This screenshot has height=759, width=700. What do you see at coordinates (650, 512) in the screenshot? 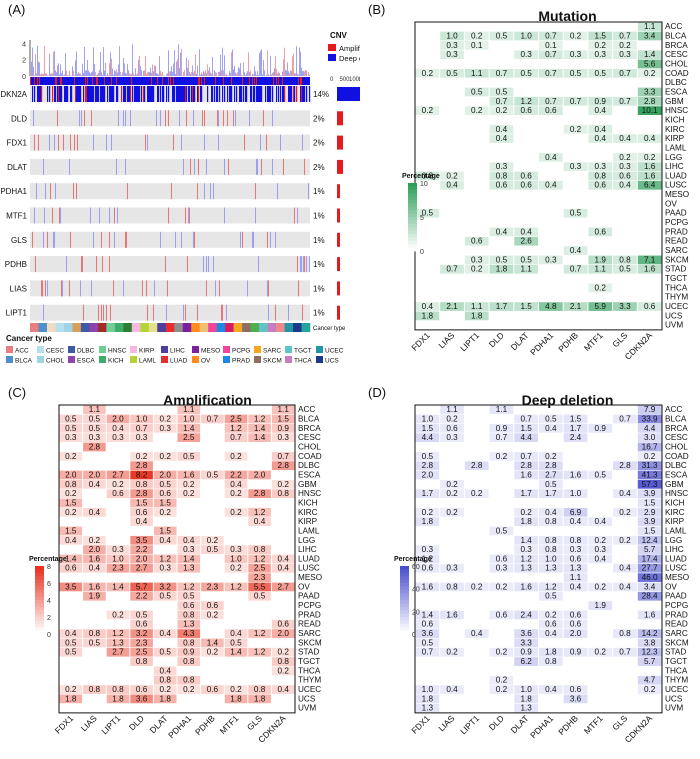
I see `hm-del-cell-value: 2.9` at bounding box center [650, 512].